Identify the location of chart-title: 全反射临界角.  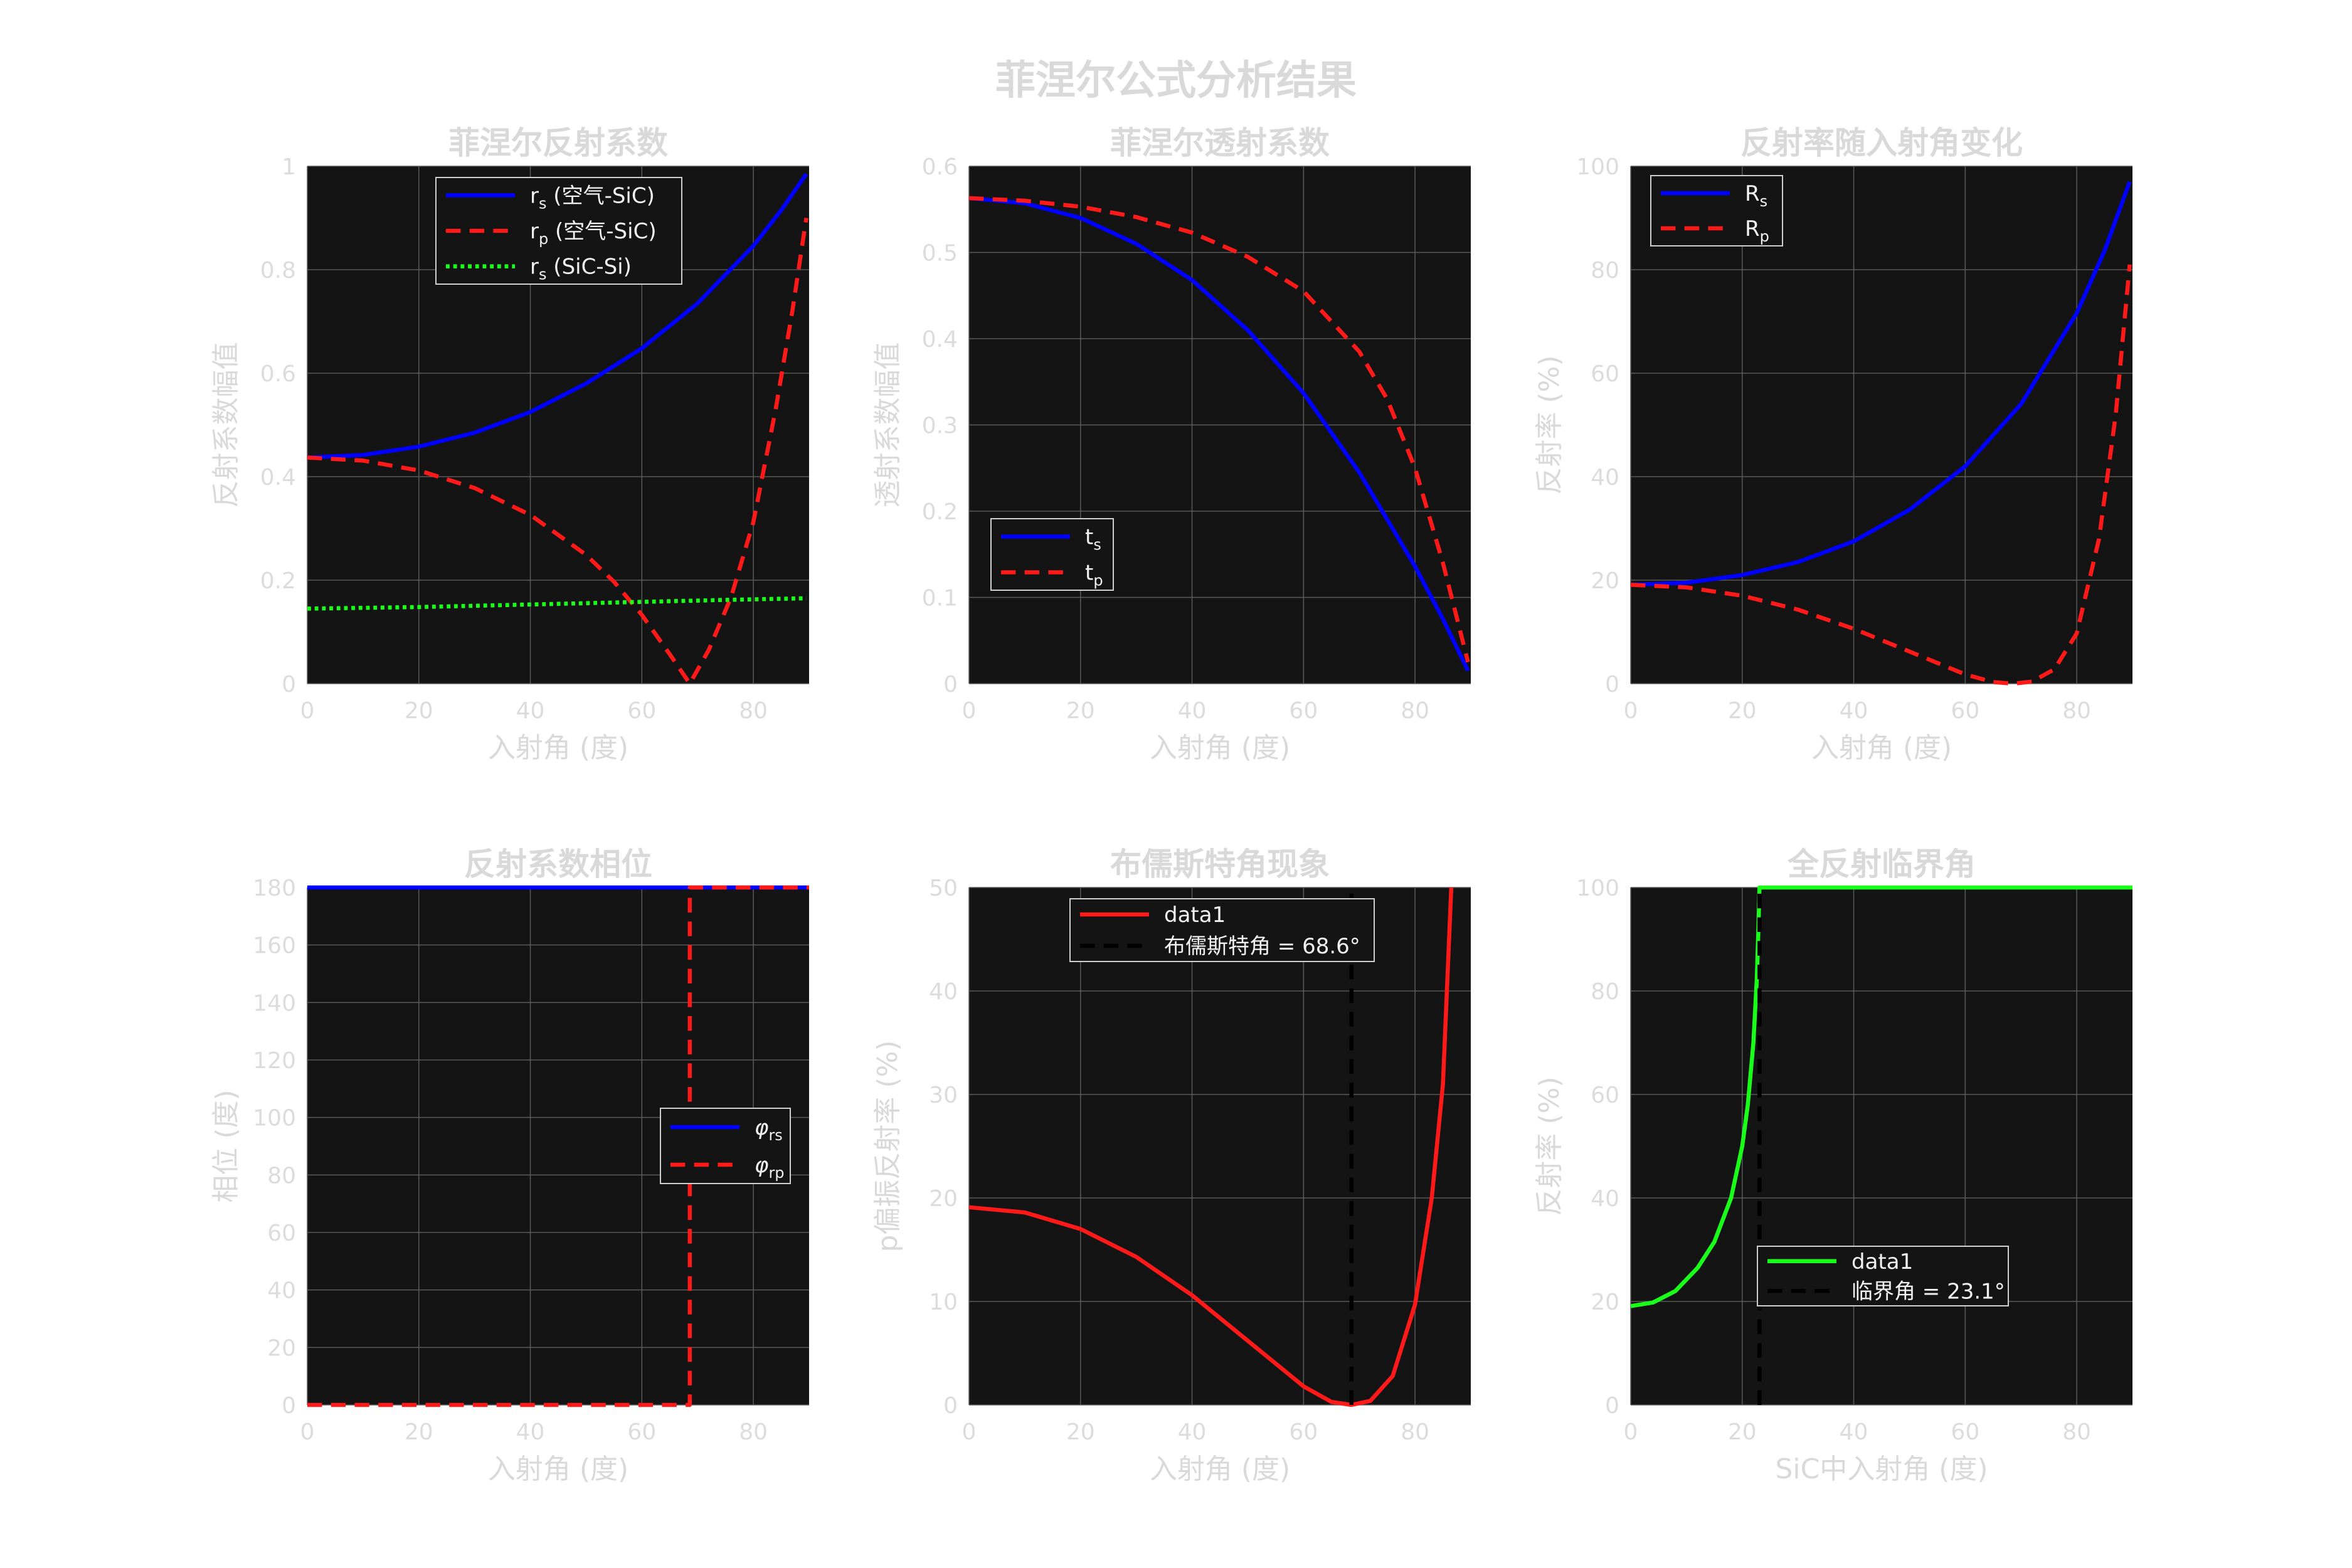
(1882, 864).